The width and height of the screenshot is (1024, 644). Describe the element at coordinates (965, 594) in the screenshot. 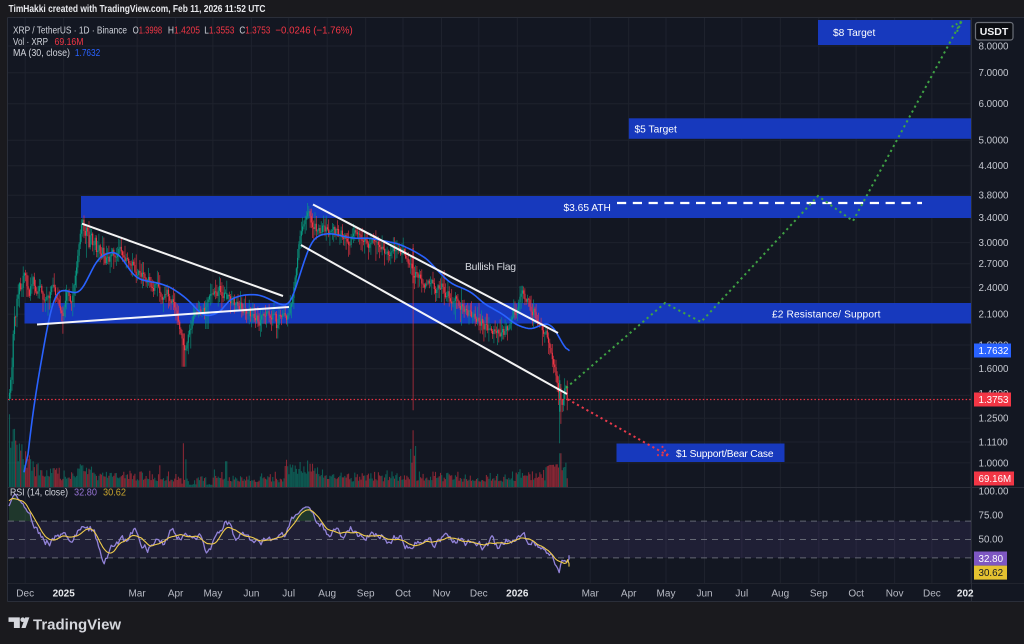

I see `svg-text: 202` at that location.